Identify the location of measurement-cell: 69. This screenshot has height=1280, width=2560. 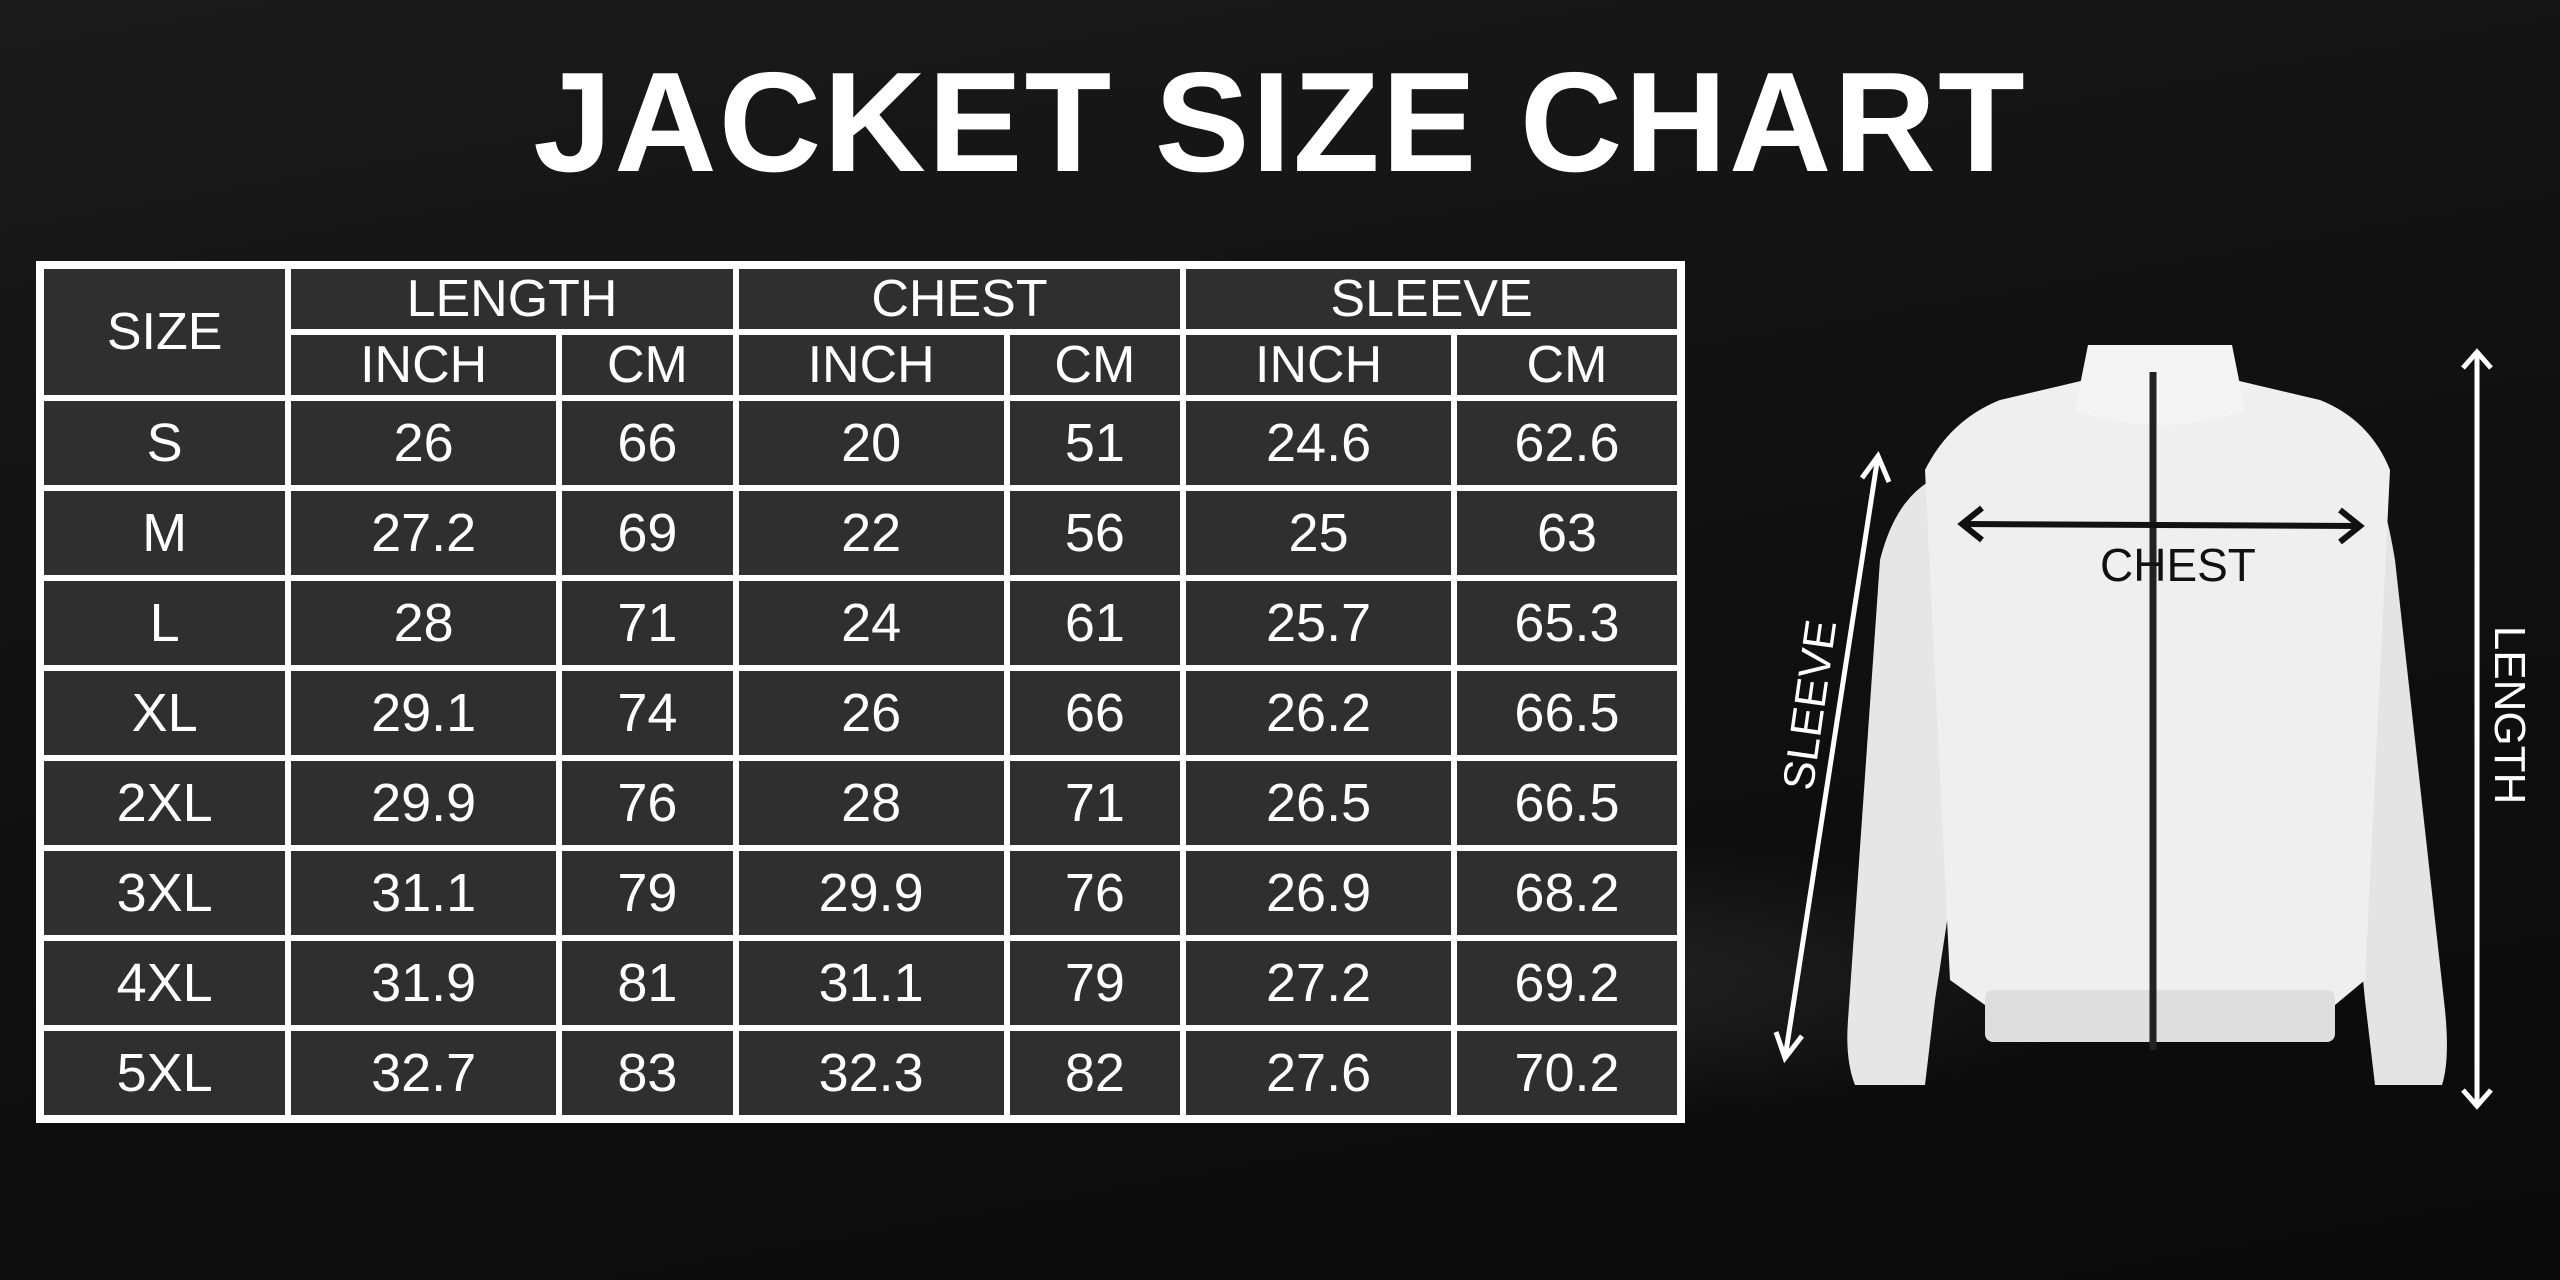
(647, 533).